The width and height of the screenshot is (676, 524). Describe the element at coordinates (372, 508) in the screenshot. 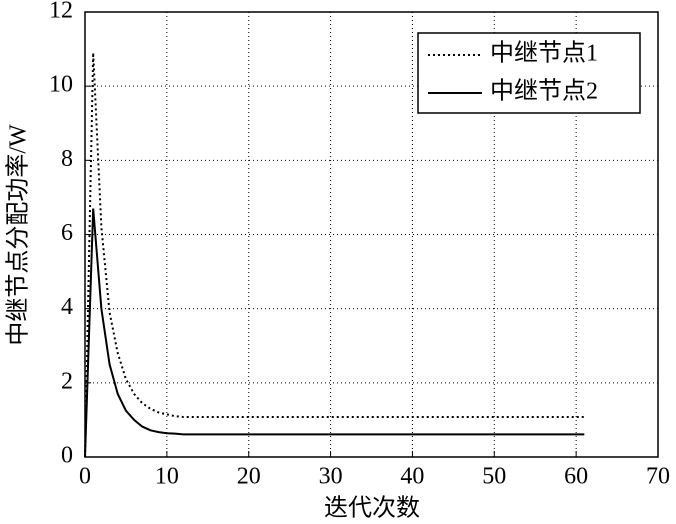

I see `x-axis-label: 迭代次数` at that location.